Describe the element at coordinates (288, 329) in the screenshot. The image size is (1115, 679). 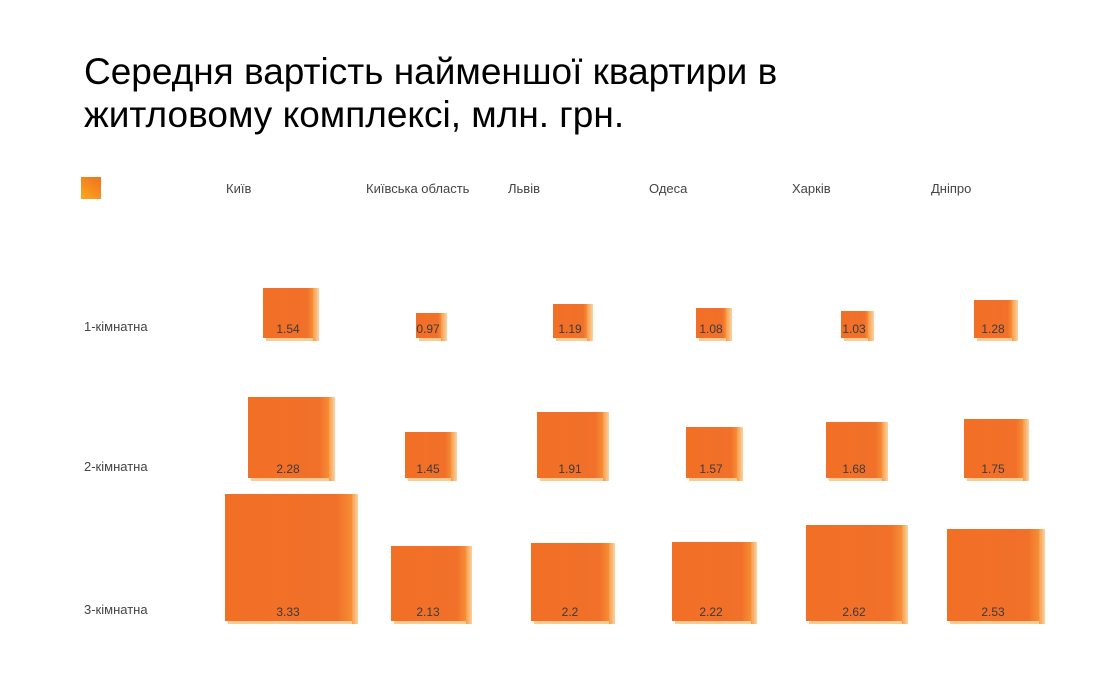
I see `data-square-value: 1.54` at that location.